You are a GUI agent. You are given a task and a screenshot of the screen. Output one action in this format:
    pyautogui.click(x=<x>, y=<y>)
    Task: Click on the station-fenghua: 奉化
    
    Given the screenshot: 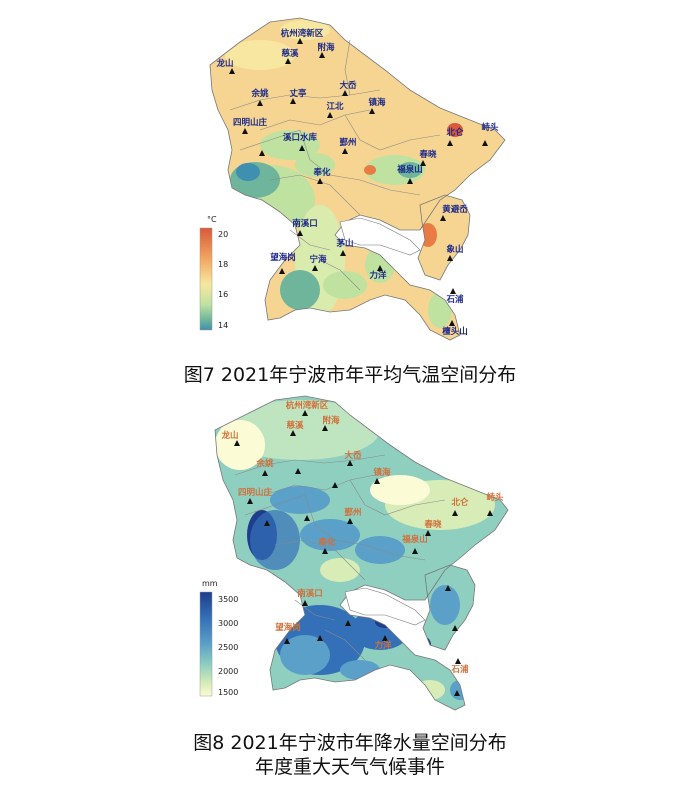 What is the action you would take?
    pyautogui.click(x=321, y=172)
    